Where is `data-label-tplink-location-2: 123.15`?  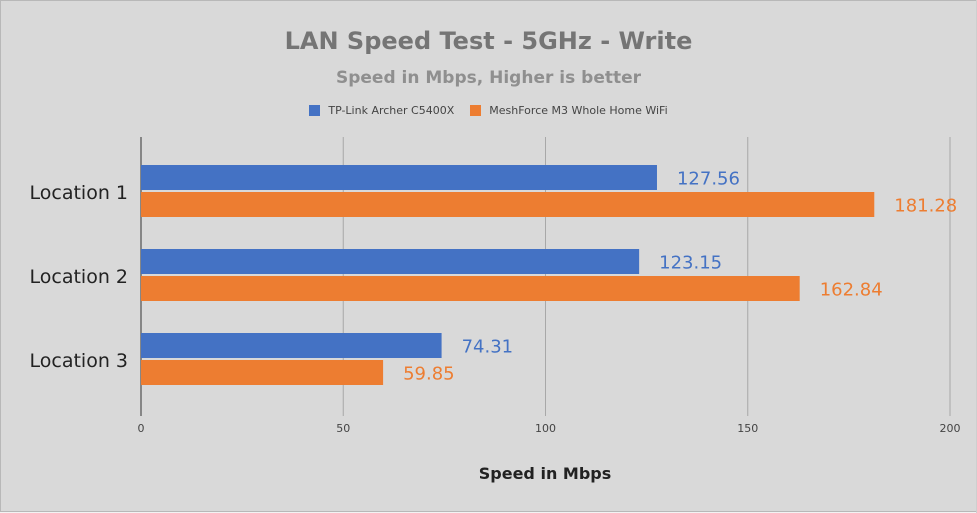
data-label-tplink-location-2: 123.15 is located at coordinates (690, 263).